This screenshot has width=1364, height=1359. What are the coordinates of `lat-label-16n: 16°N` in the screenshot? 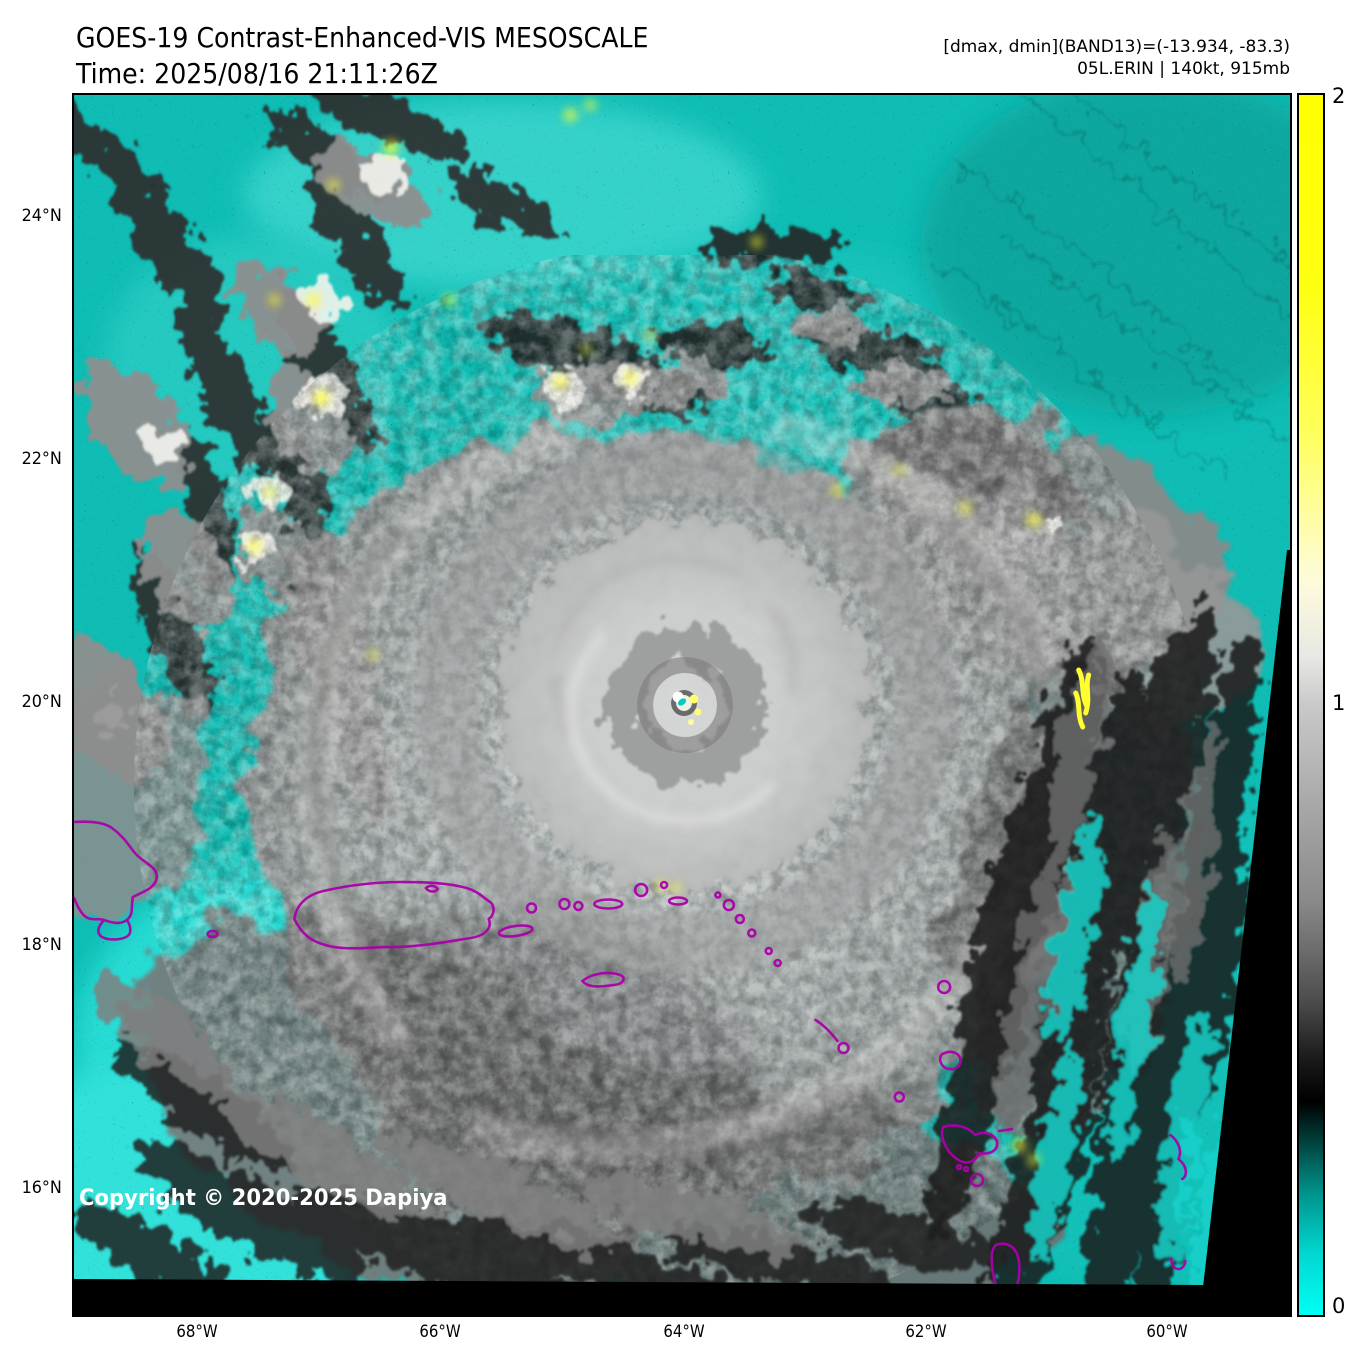 It's located at (41, 1188).